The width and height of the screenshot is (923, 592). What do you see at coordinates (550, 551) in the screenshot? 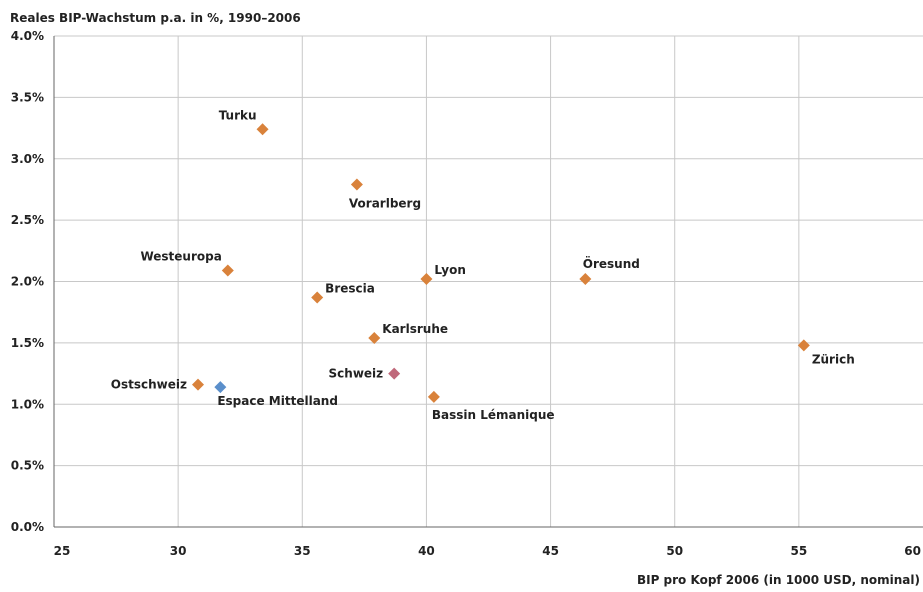
I see `x-tick-label: 45` at bounding box center [550, 551].